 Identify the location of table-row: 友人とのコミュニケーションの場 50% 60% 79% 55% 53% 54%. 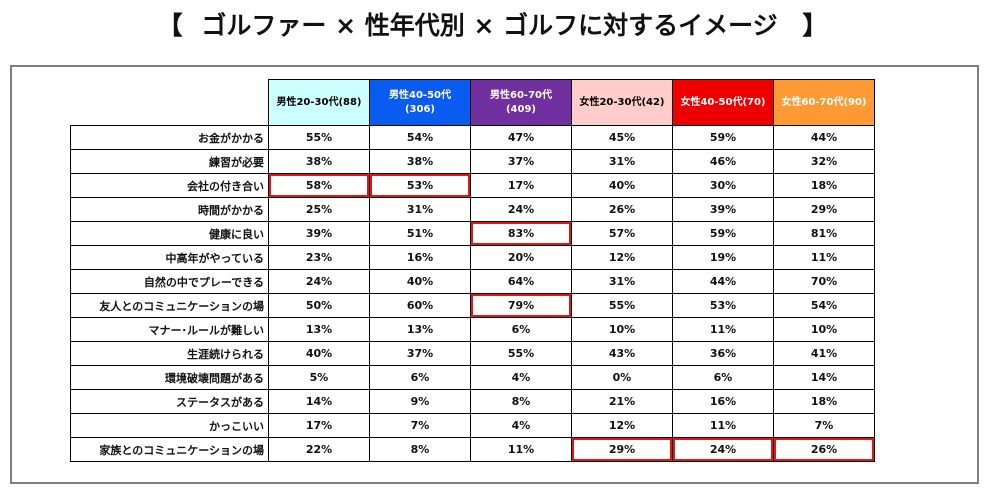
(472, 305).